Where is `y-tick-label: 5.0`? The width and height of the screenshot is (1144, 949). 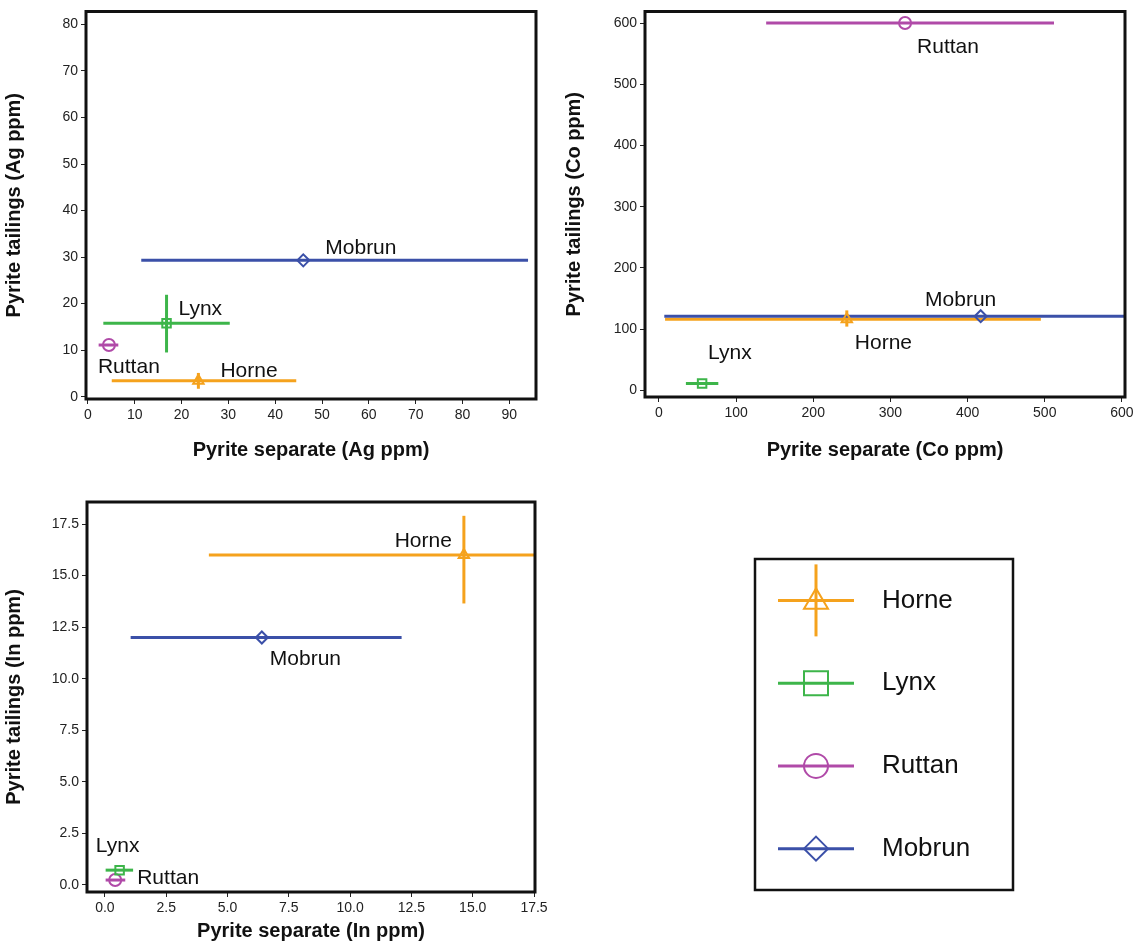
y-tick-label: 5.0 is located at coordinates (69, 780).